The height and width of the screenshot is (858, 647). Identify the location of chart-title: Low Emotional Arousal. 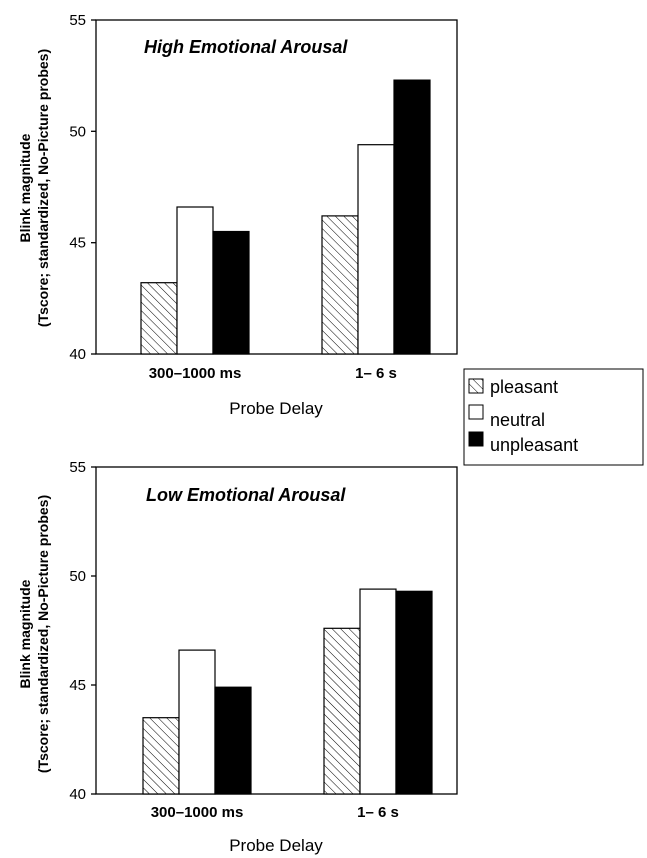
(246, 495).